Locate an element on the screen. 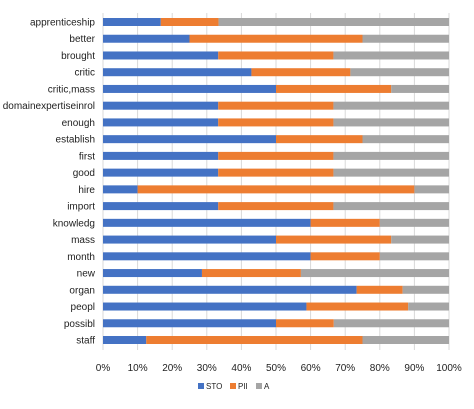 This screenshot has height=409, width=474. x-tick-labels: 0% 10% 20% 30% 40% 50% 60% 70% 80% 90% 100% is located at coordinates (279, 368).